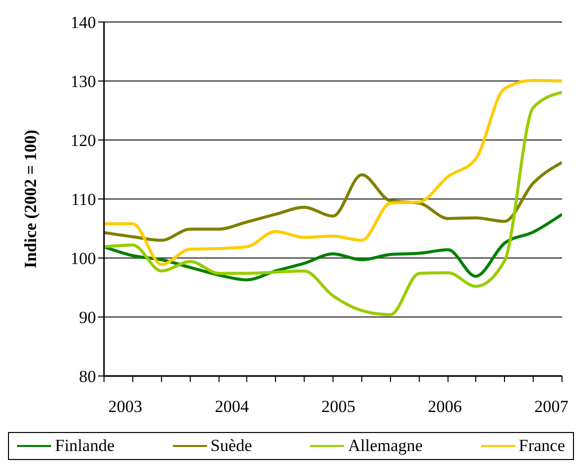  What do you see at coordinates (338, 406) in the screenshot?
I see `x-tick-label: 2005` at bounding box center [338, 406].